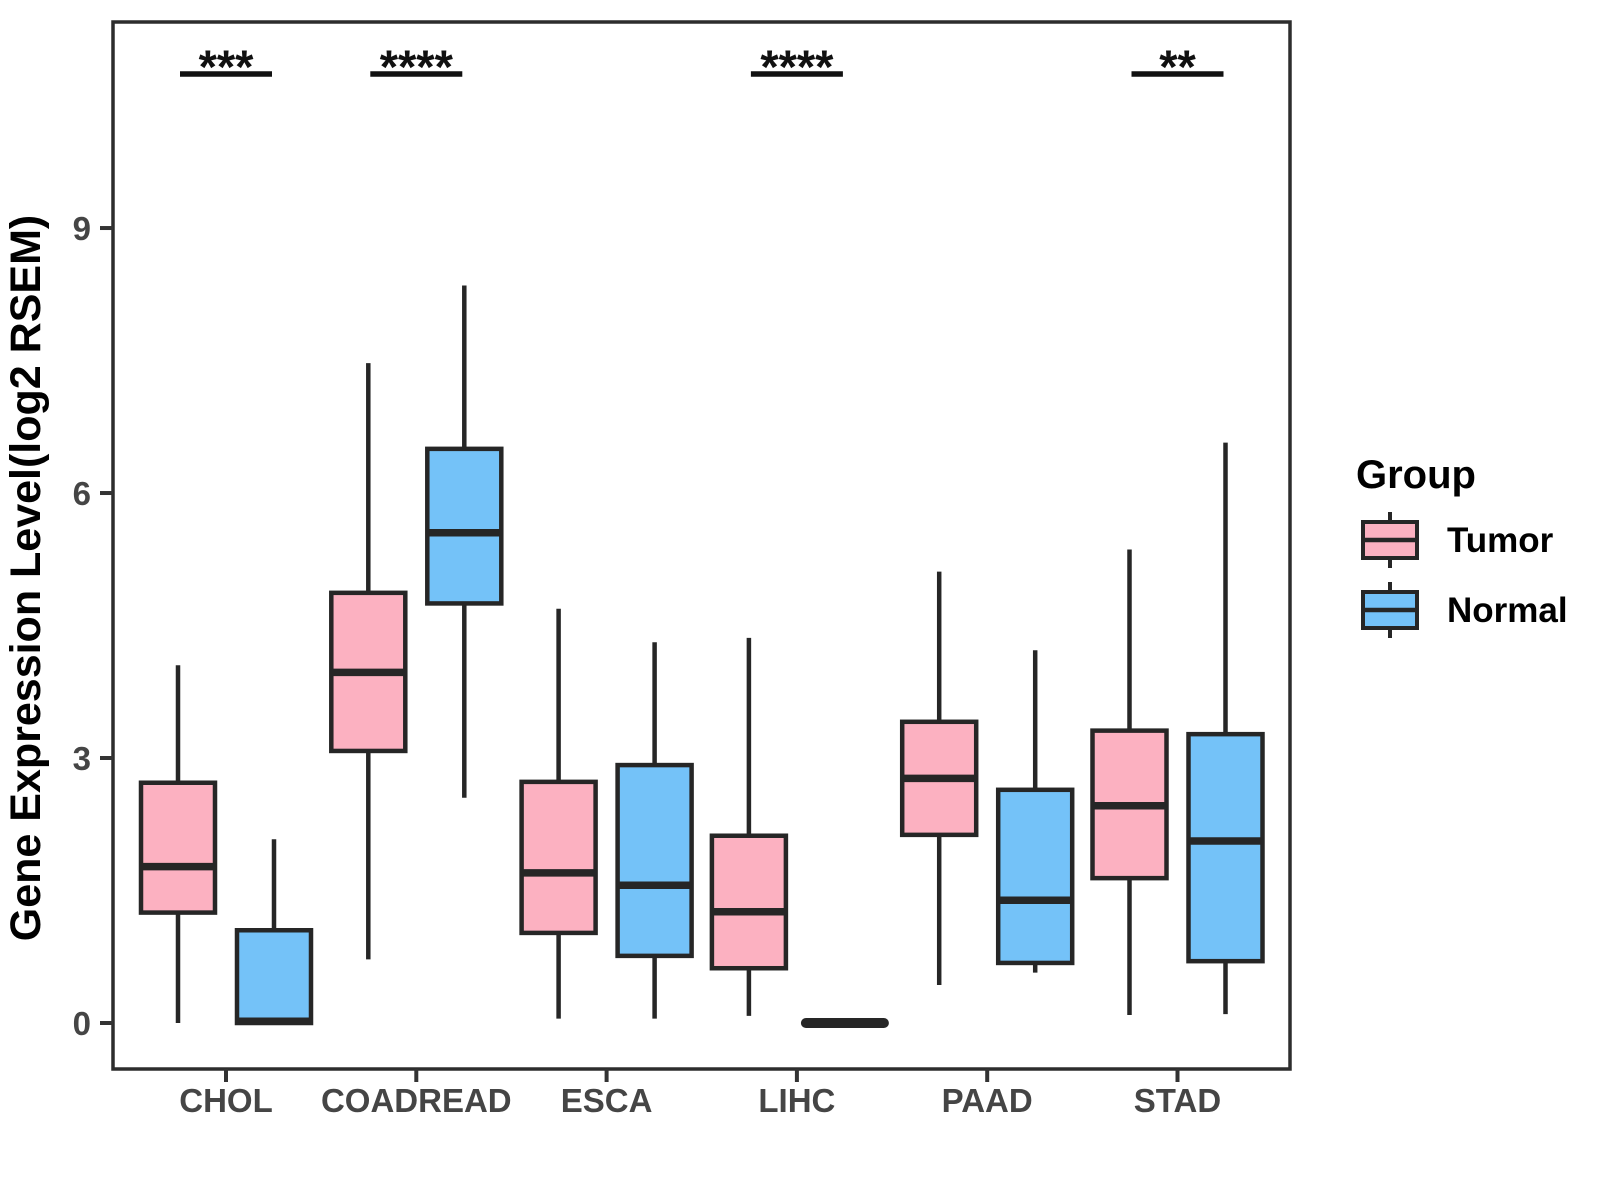  What do you see at coordinates (26, 578) in the screenshot?
I see `y-axis-title: Gene Expression Level(log2 RSEM)` at bounding box center [26, 578].